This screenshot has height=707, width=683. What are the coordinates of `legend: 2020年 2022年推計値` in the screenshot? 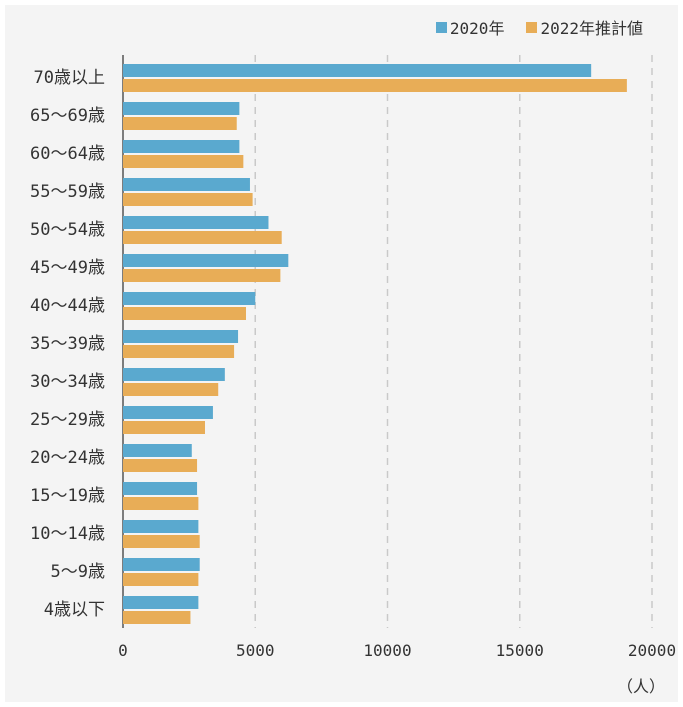 It's located at (539, 27).